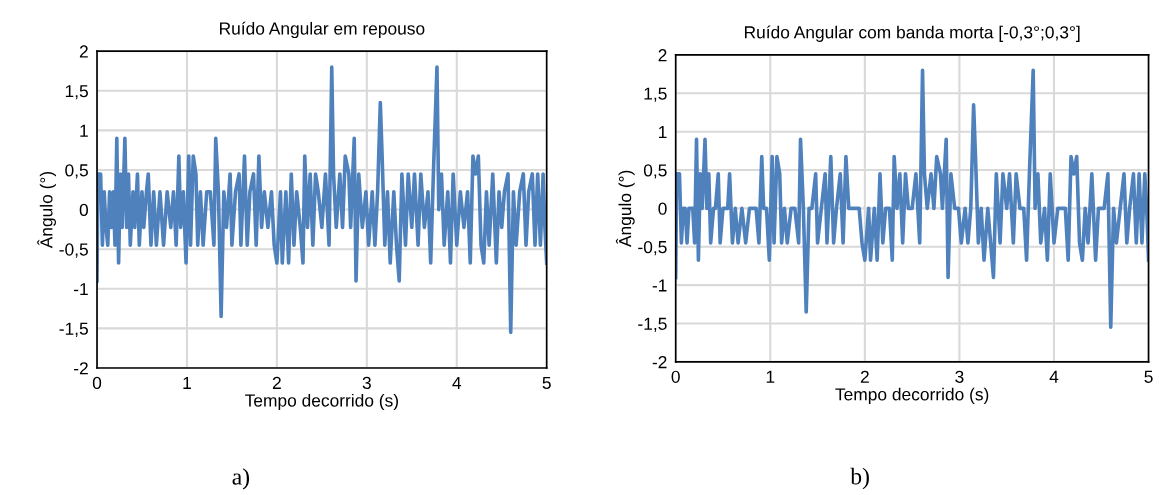 Image resolution: width=1159 pixels, height=495 pixels. Describe the element at coordinates (322, 30) in the screenshot. I see `chart-title: Ruído Angular em repouso` at that location.